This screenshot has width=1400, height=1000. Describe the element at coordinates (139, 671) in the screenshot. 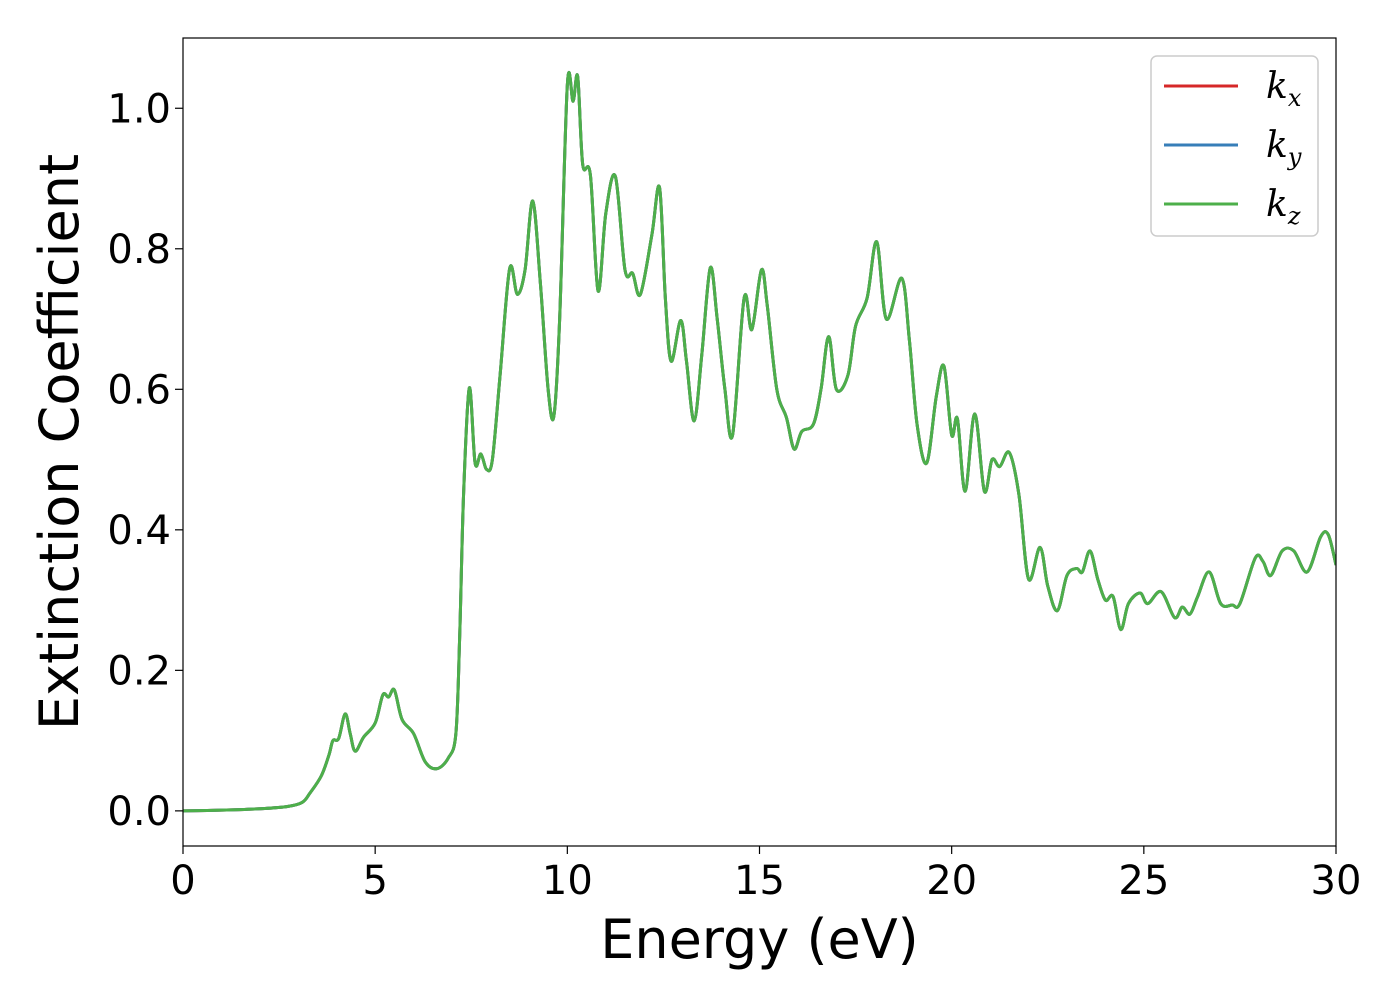

I see `y-tick-label: 0.2` at that location.